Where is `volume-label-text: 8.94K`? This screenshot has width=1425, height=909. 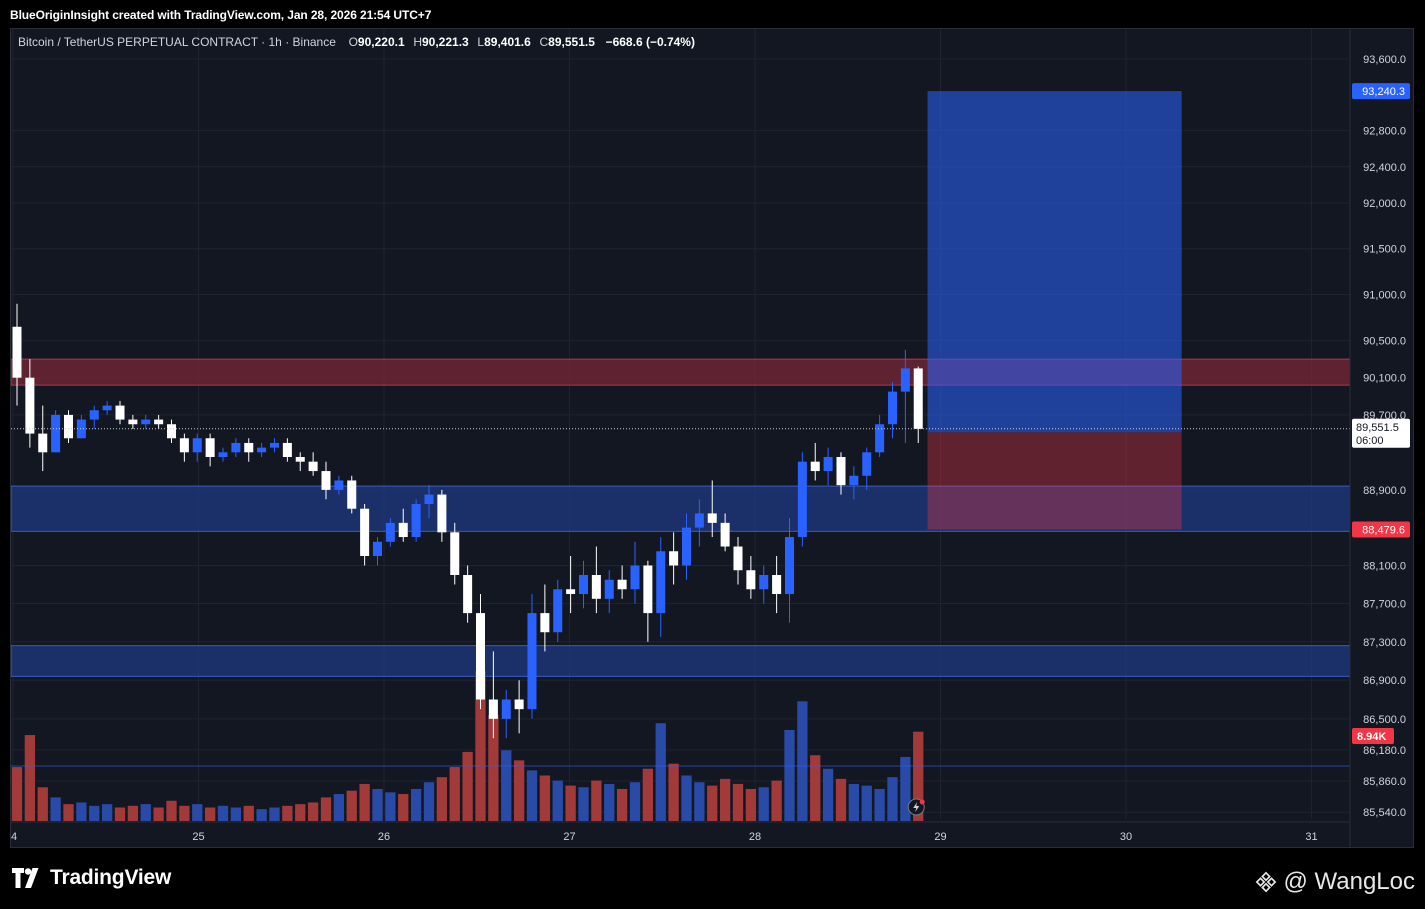
volume-label-text: 8.94K is located at coordinates (1371, 737).